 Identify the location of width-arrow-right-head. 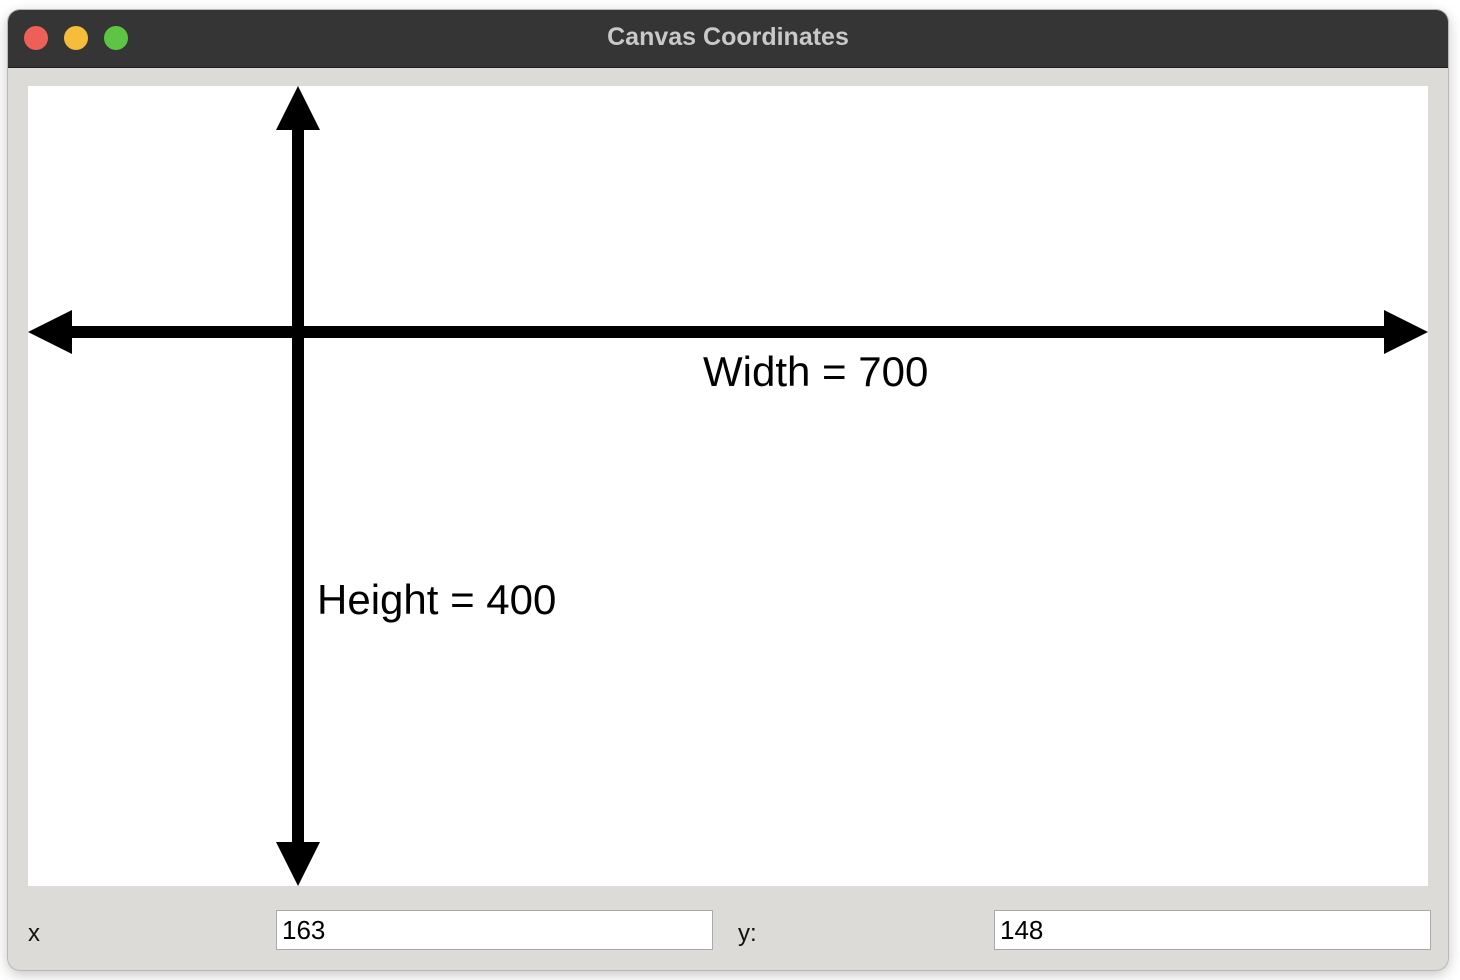
(1406, 332).